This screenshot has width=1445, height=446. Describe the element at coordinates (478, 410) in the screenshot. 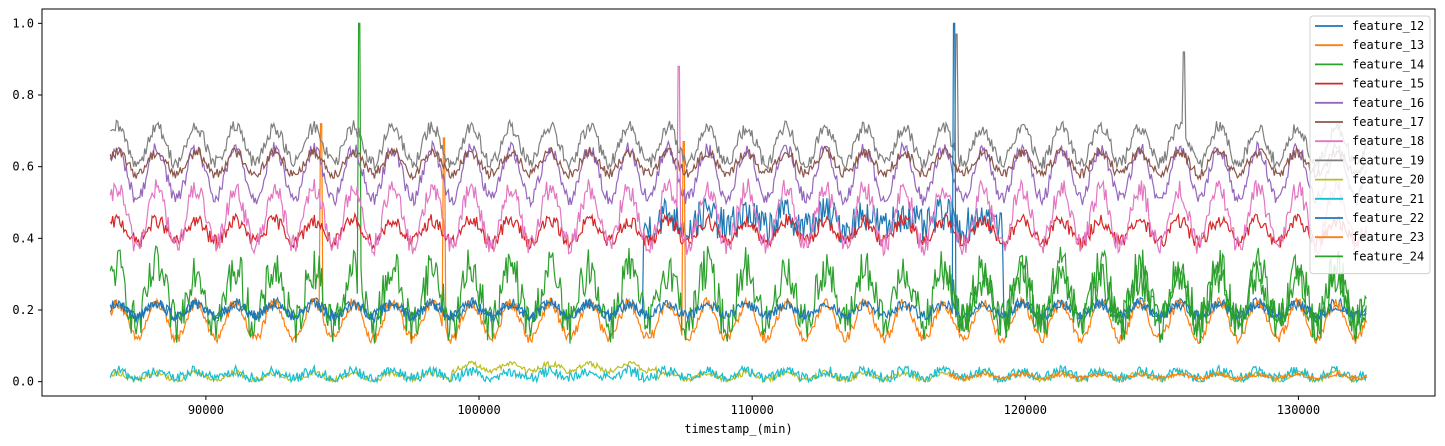

I see `x-tick-label: 100000` at that location.